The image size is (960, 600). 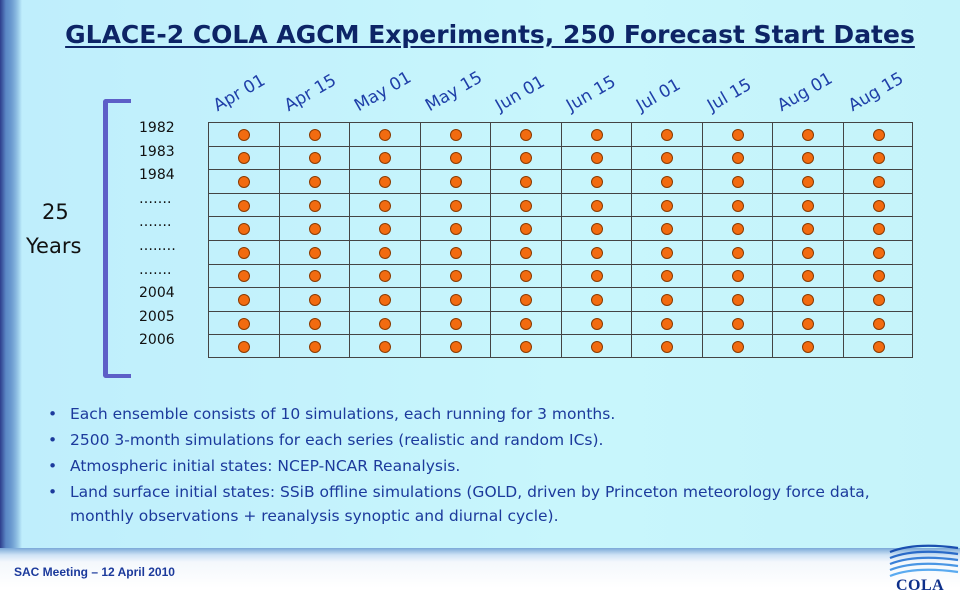 What do you see at coordinates (875, 92) in the screenshot?
I see `start-date-text: Aug 15` at bounding box center [875, 92].